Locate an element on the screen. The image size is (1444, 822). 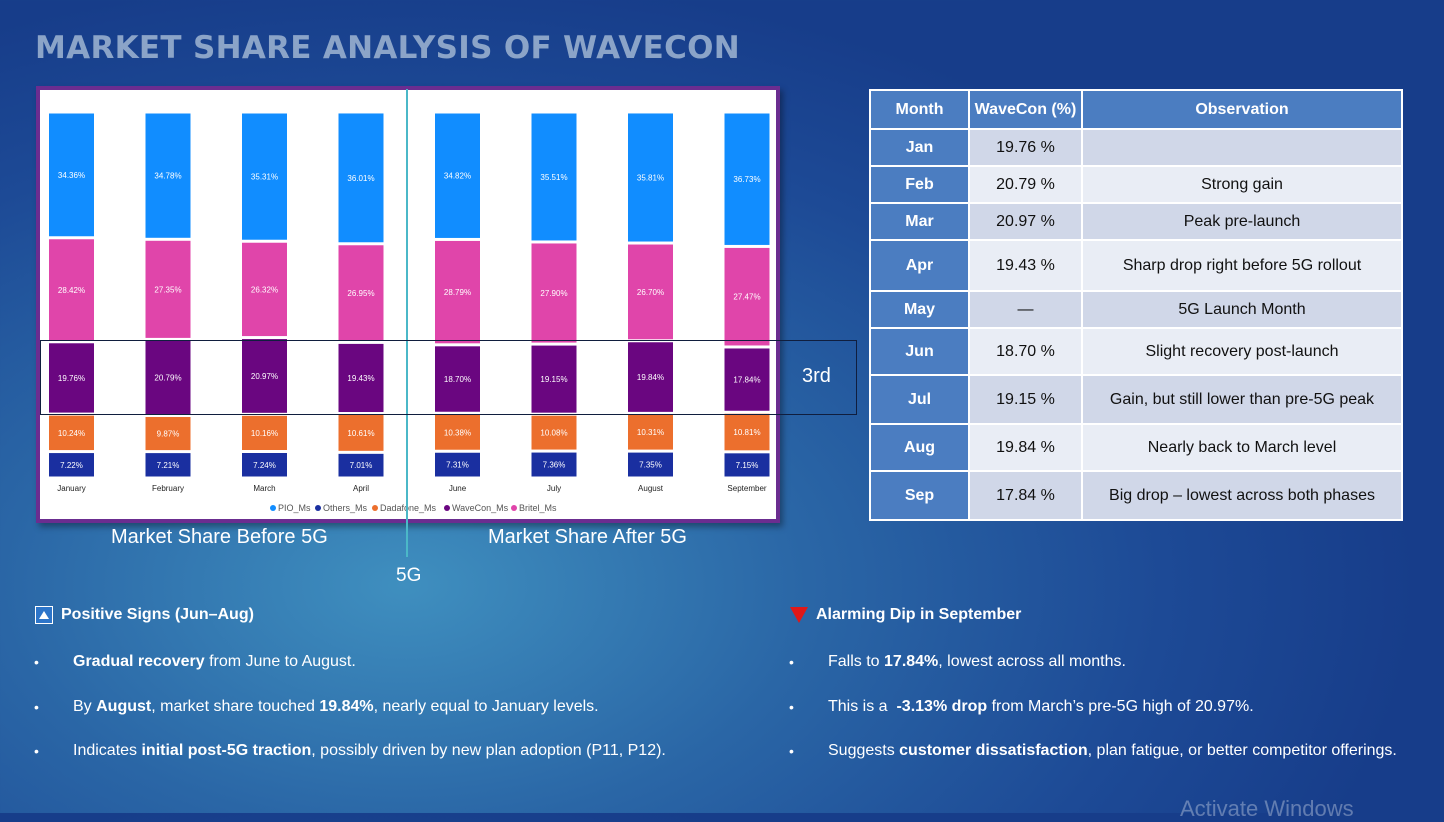
bar-wavecon-ms-january is located at coordinates (71, 378).